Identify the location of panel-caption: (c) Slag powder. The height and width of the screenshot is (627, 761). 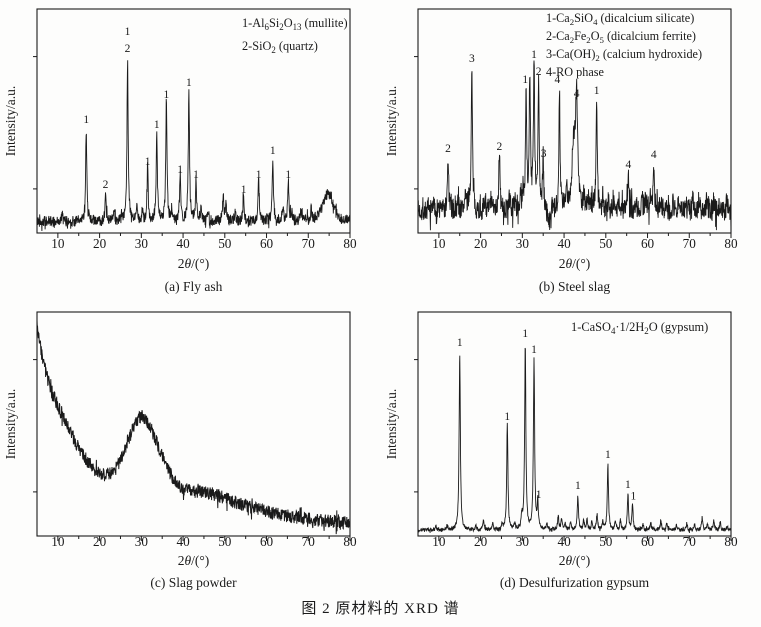
(193, 582).